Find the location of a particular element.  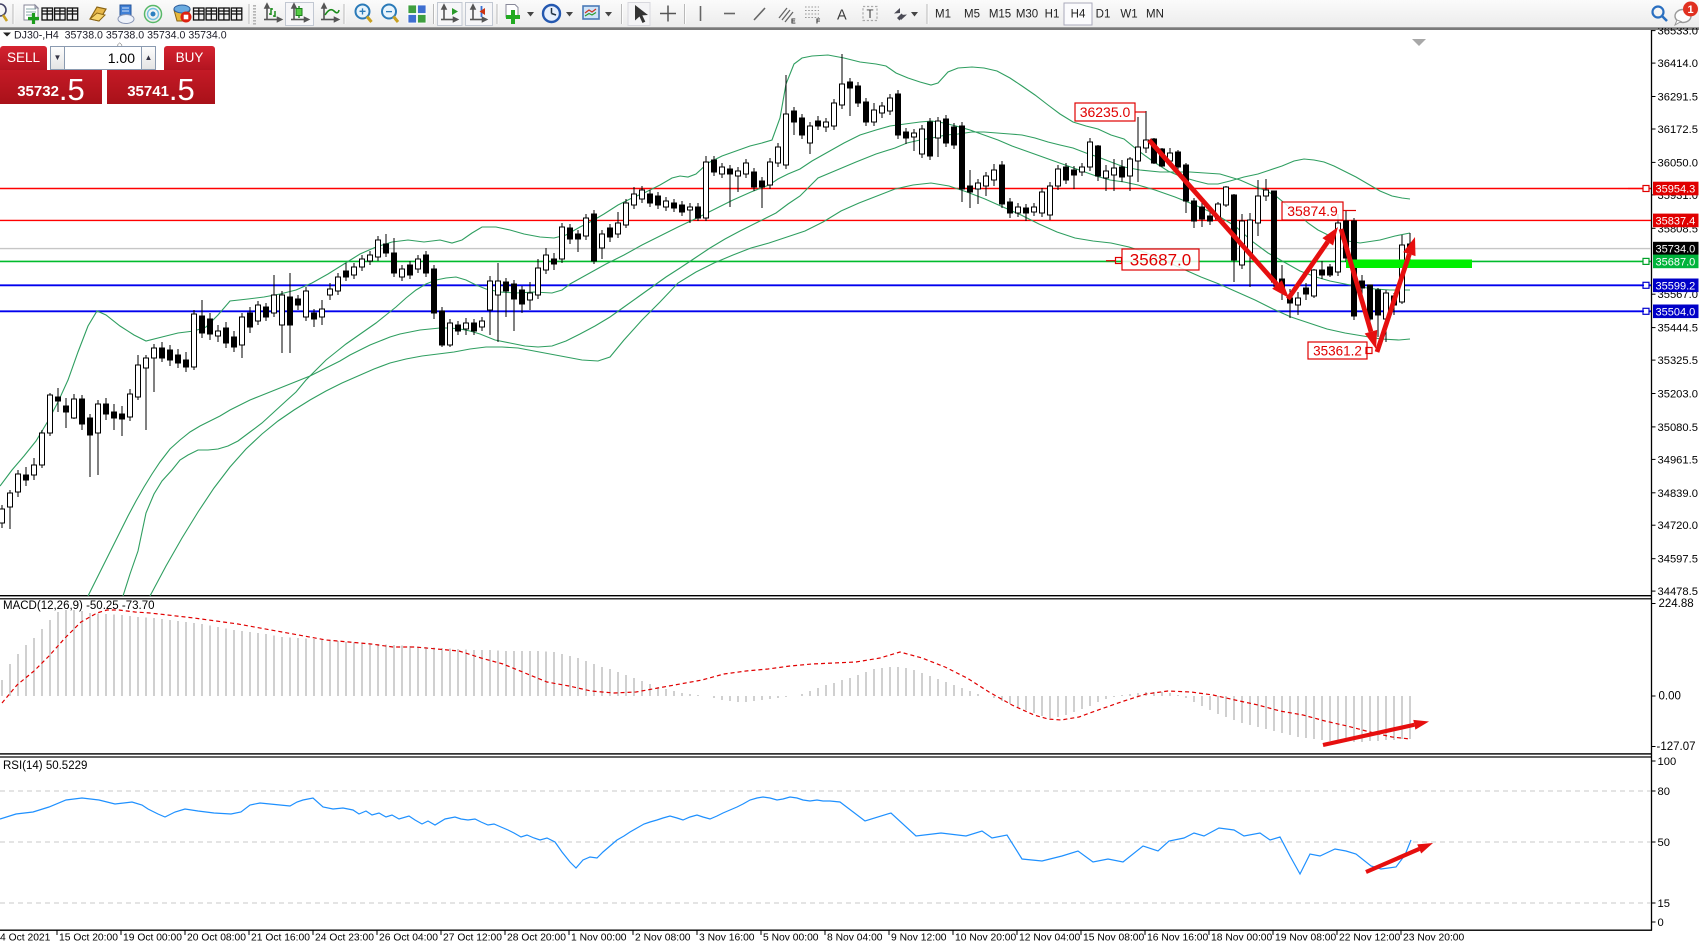

svg-text: 9 Nov 12:00 is located at coordinates (919, 937).